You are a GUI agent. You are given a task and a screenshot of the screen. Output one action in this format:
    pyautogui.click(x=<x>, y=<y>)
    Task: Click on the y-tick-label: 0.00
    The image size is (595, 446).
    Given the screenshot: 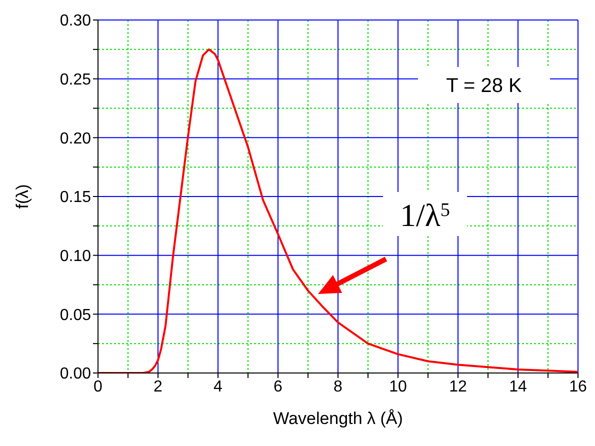 What is the action you would take?
    pyautogui.click(x=76, y=374)
    